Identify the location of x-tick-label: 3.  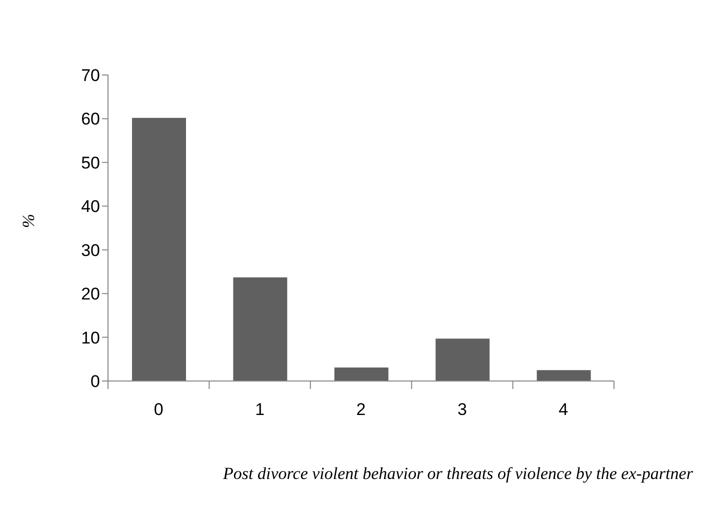
(462, 409).